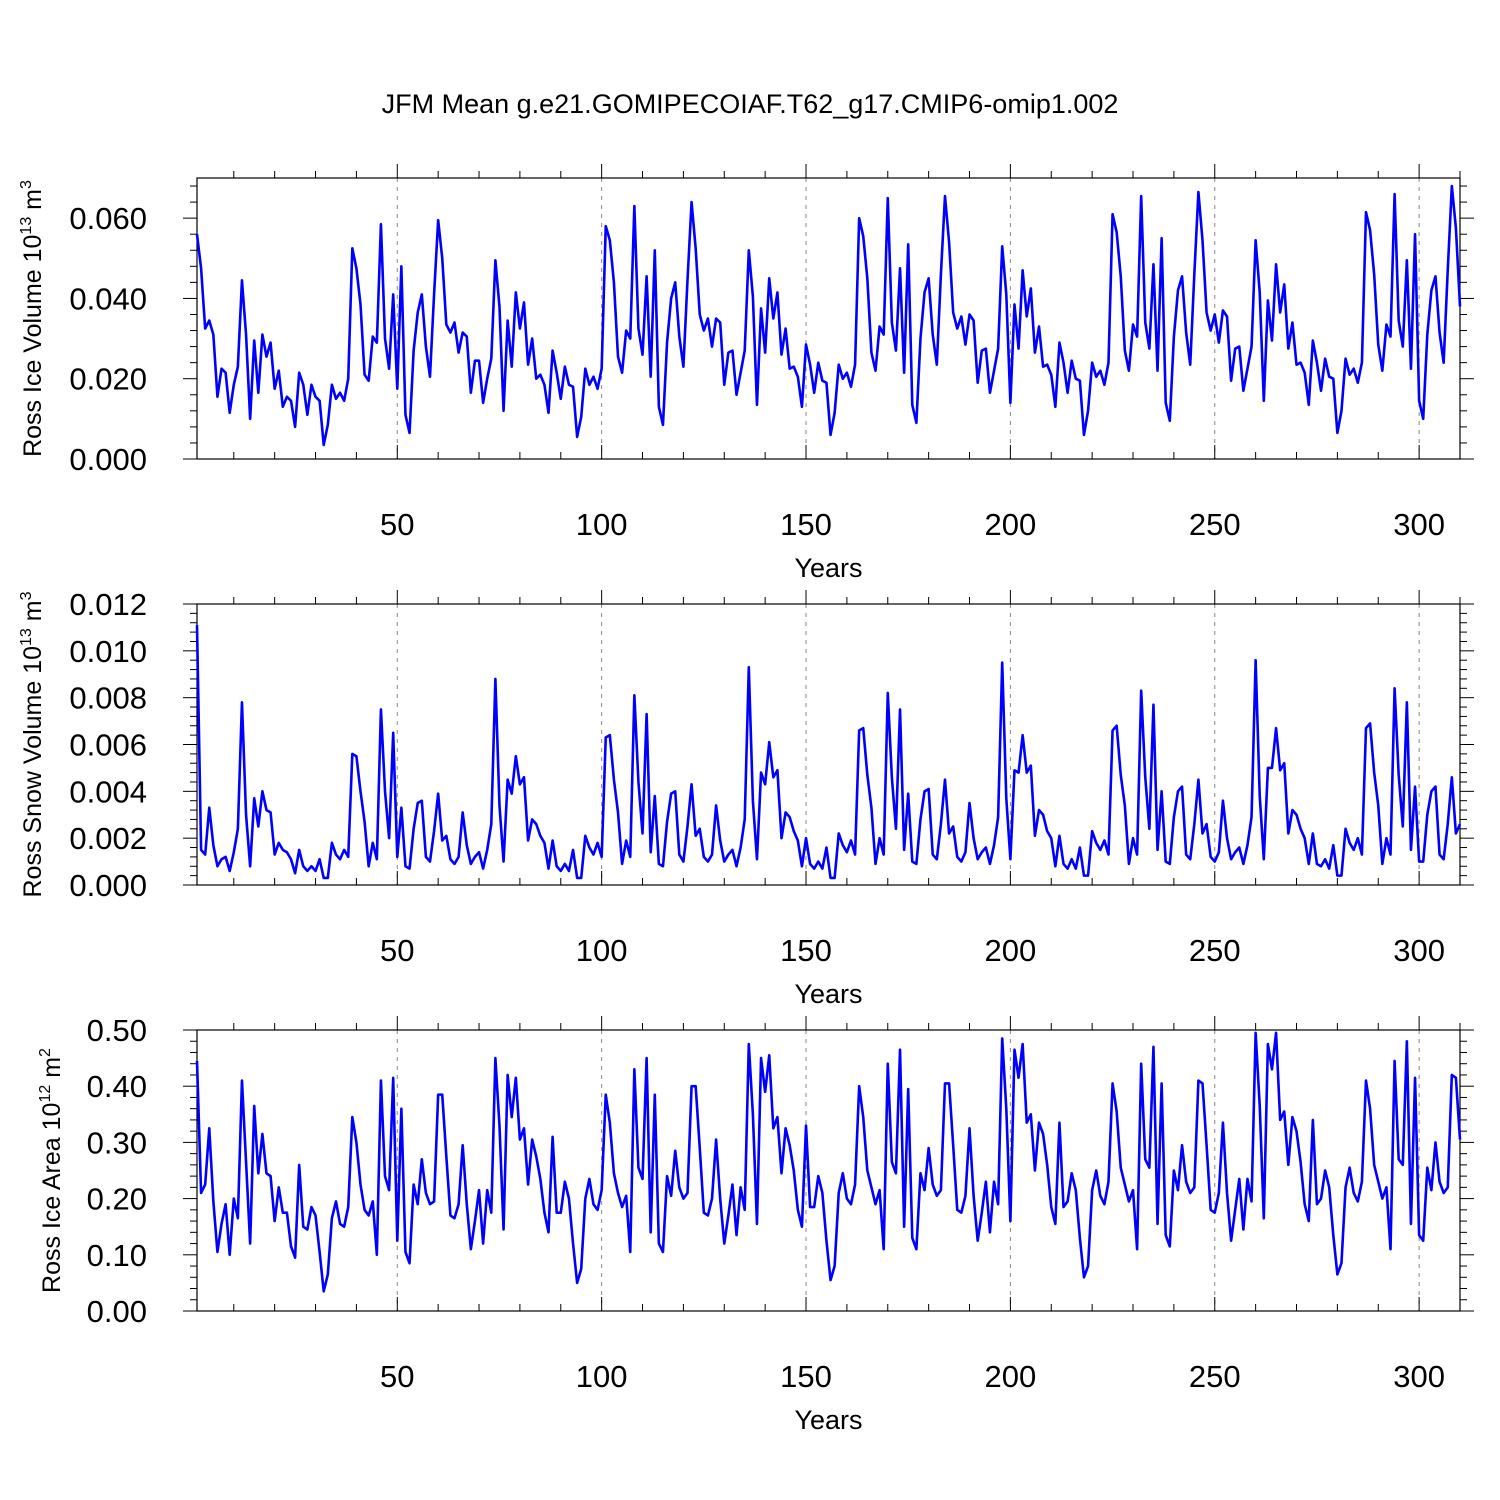  I want to click on y-tick-label: 0.008, so click(108, 698).